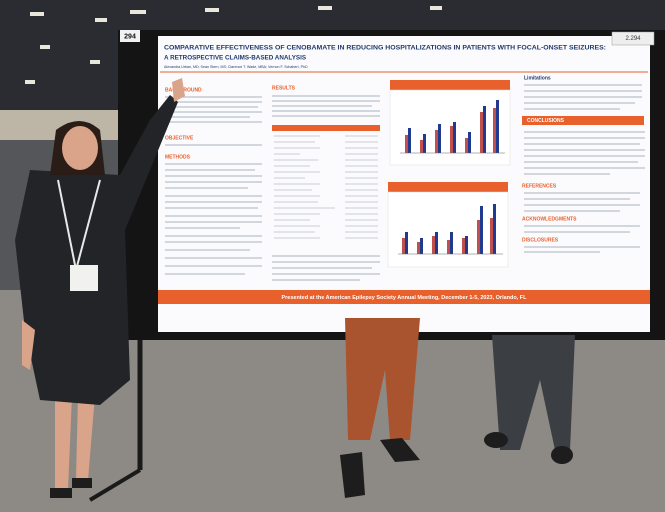 Image resolution: width=665 pixels, height=512 pixels. I want to click on ceiling-lights, so click(233, 45).